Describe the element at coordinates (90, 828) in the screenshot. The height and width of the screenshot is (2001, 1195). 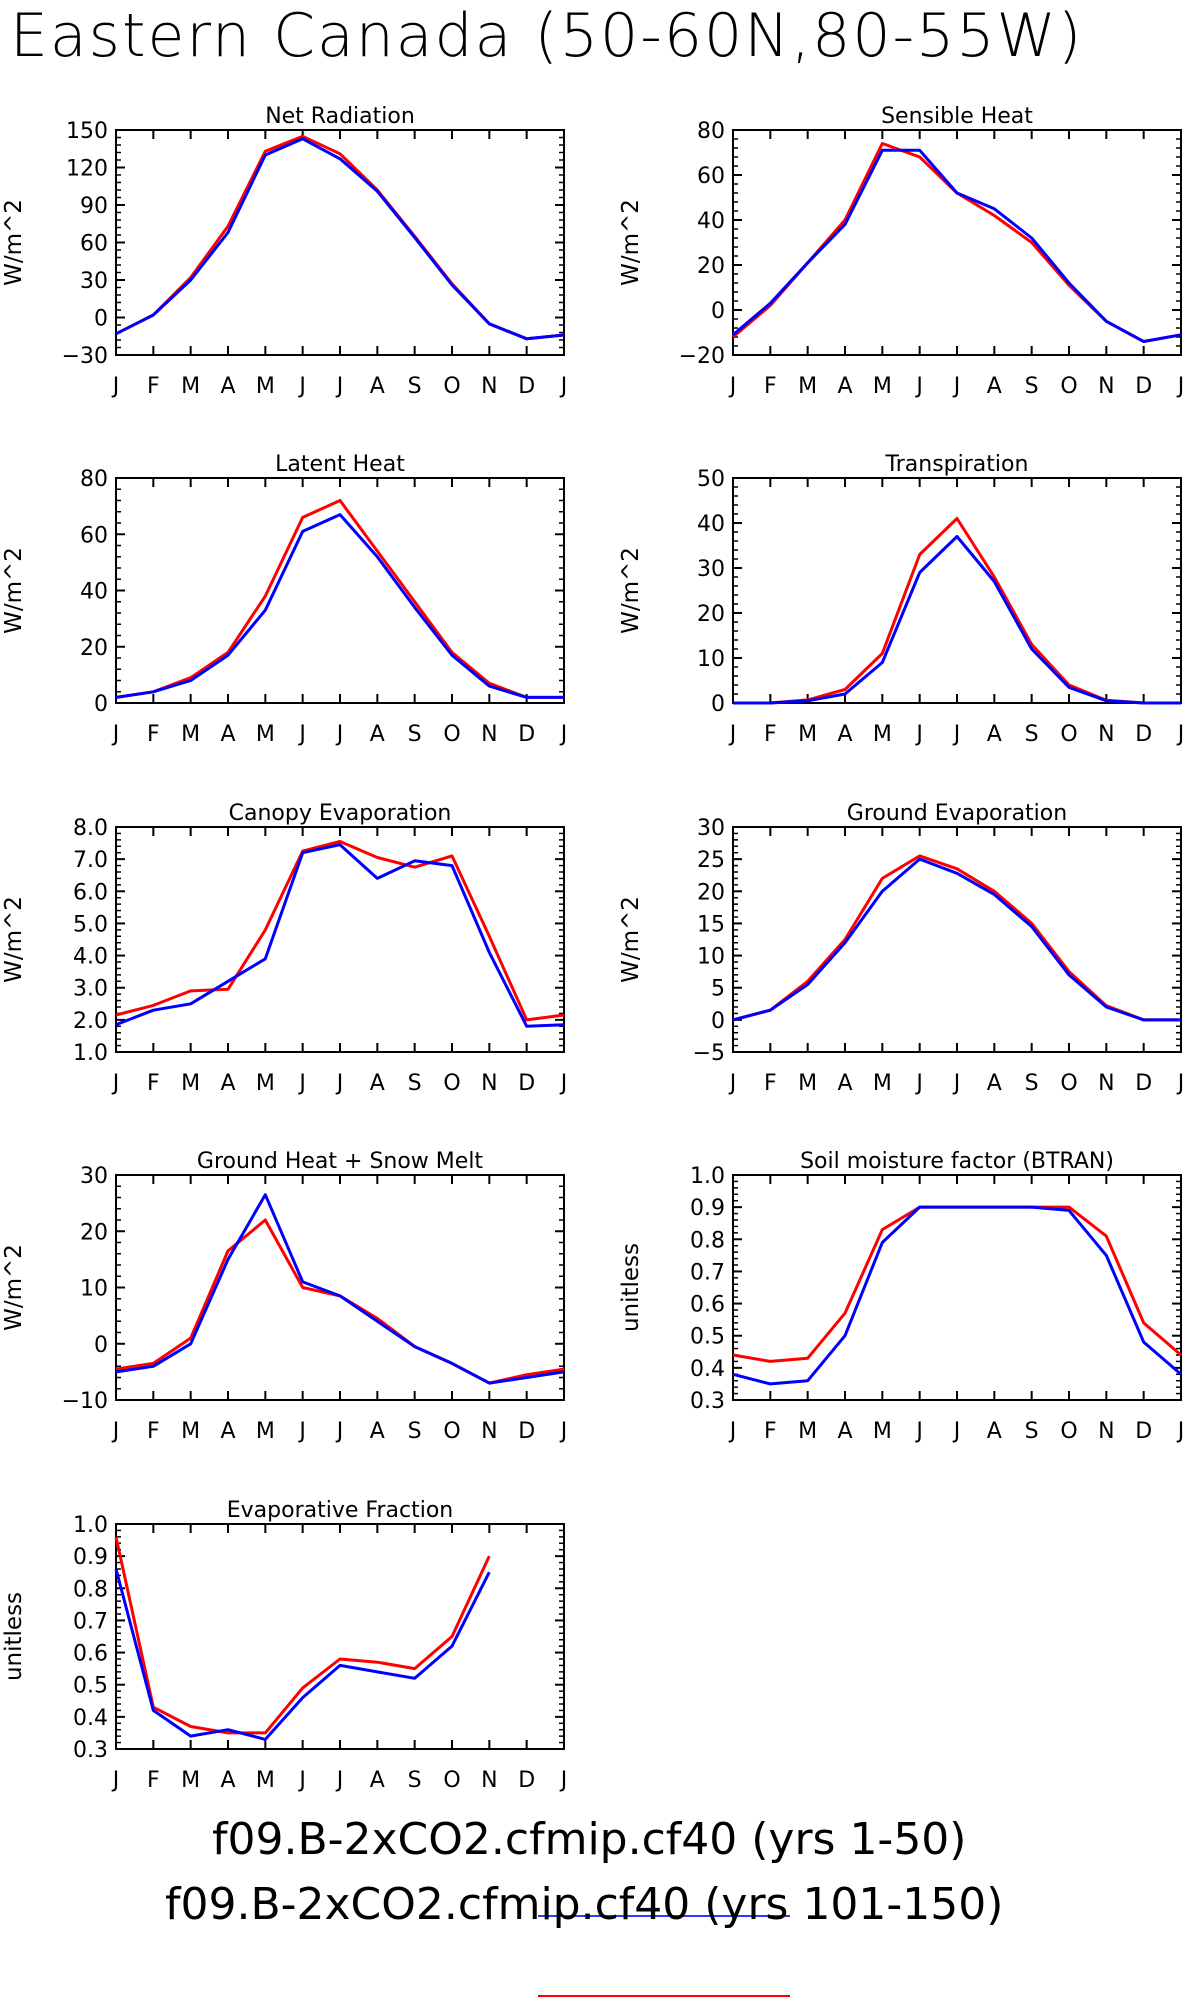
I see `y-tick-label: 8.0` at that location.